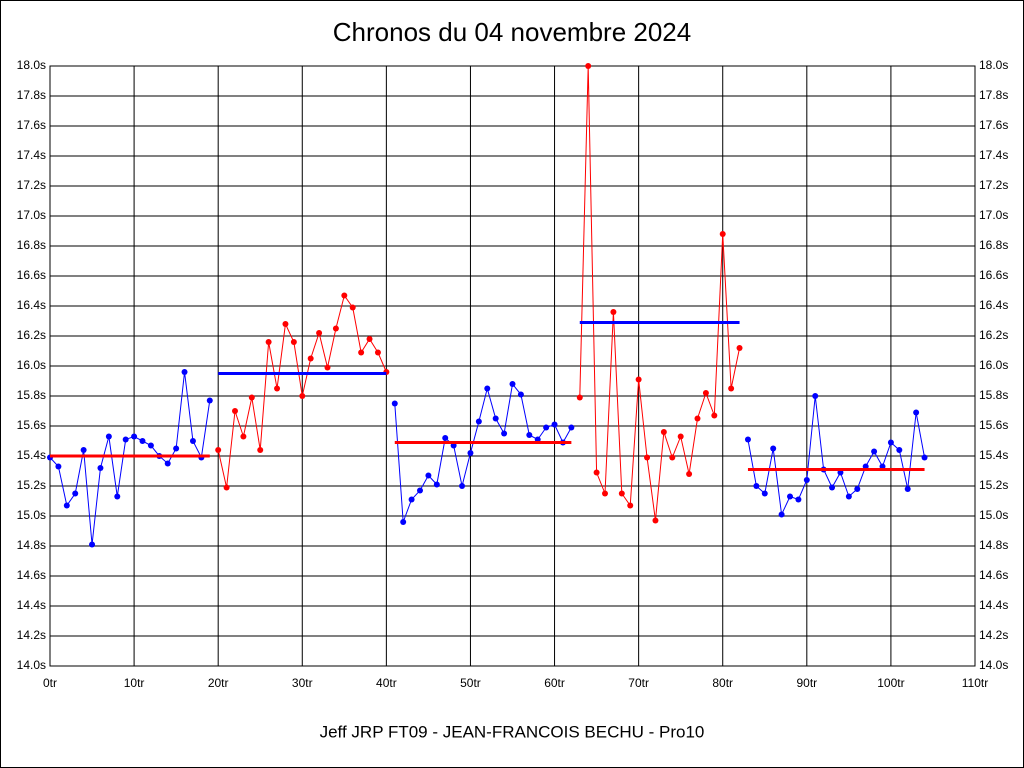  I want to click on y-tick-label: 18.0s, so click(31, 65).